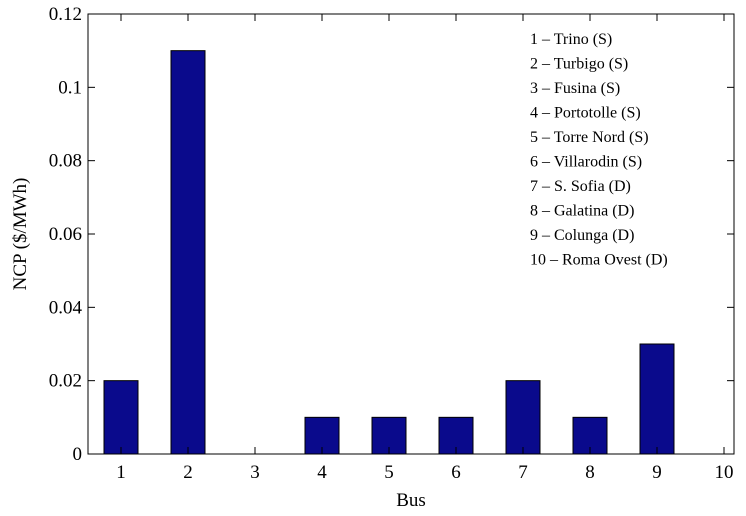 The width and height of the screenshot is (746, 516). I want to click on x-tick-label: 3, so click(255, 472).